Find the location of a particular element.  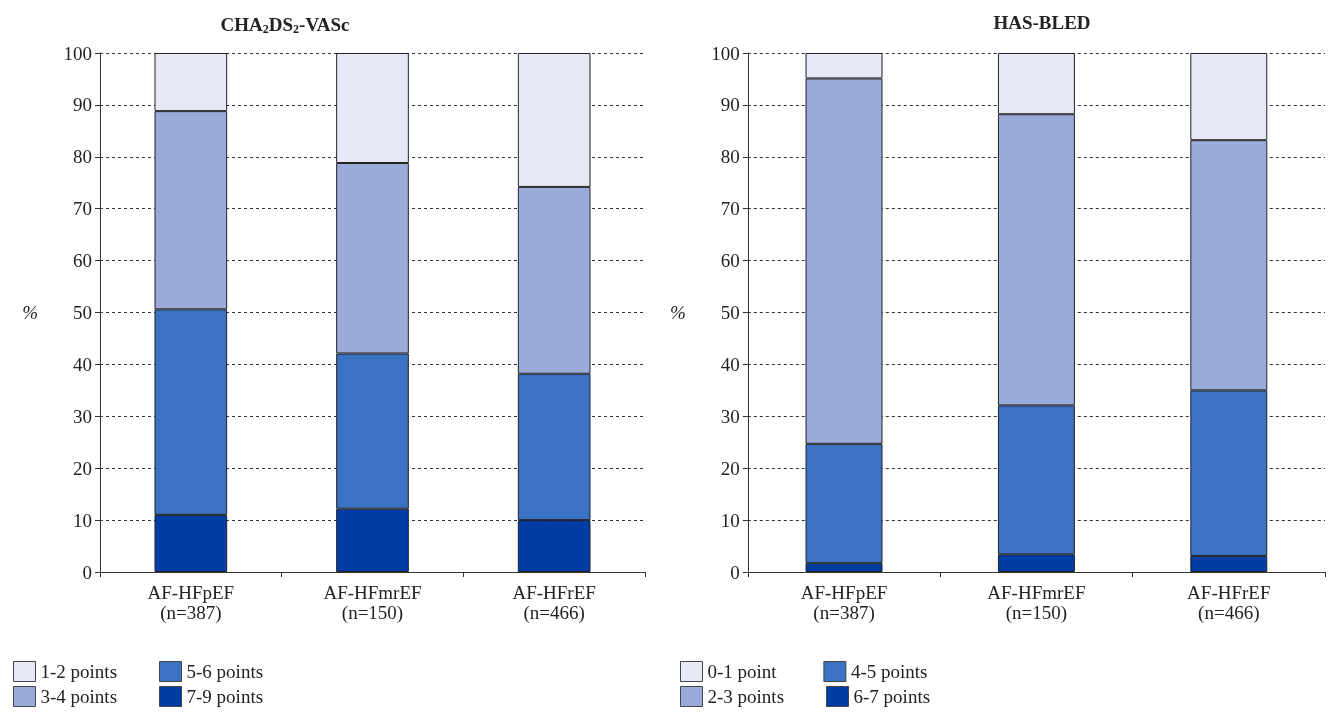

legend-label: 1-2 points is located at coordinates (98, 671).